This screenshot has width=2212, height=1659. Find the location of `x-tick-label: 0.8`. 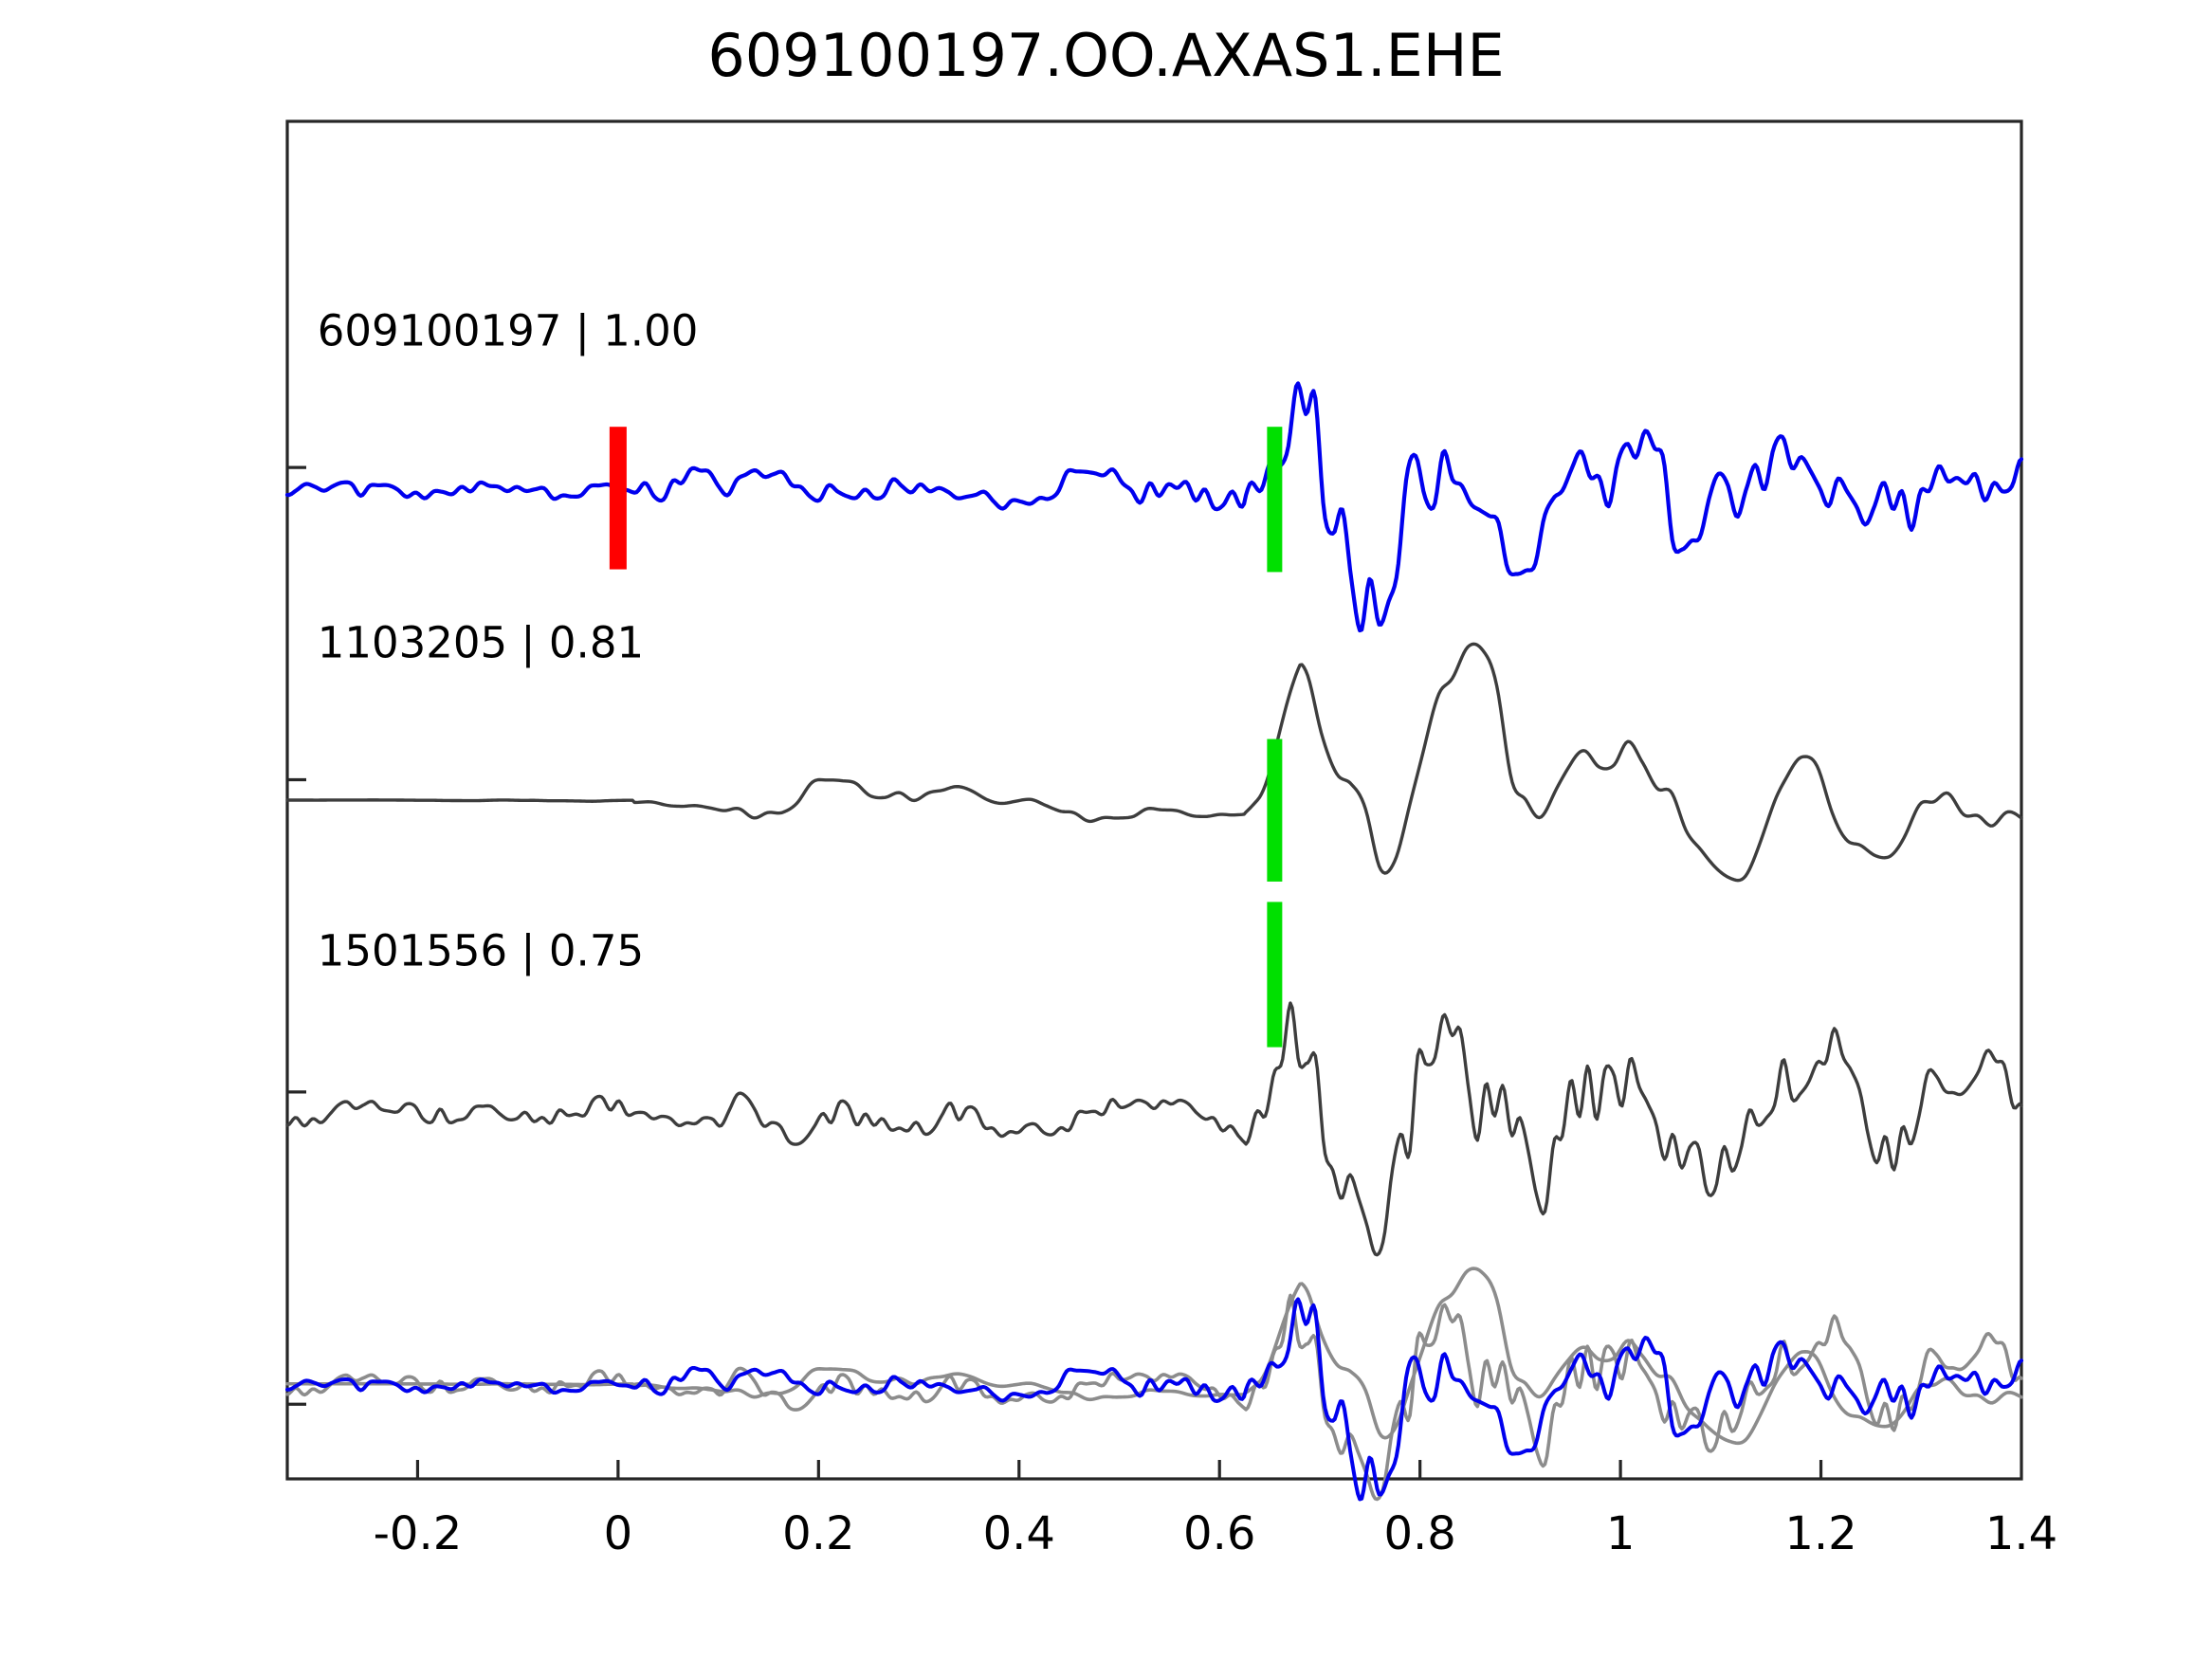

x-tick-label: 0.8 is located at coordinates (1419, 1533).